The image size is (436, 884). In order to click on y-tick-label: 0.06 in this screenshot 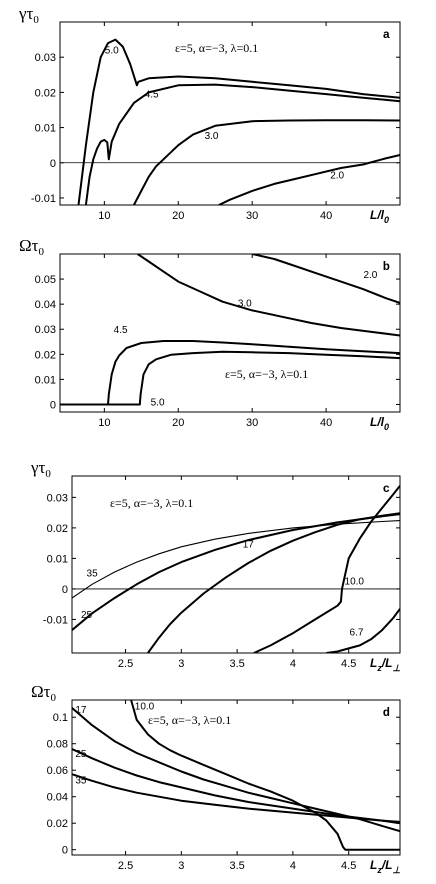, I will do `click(57, 771)`.